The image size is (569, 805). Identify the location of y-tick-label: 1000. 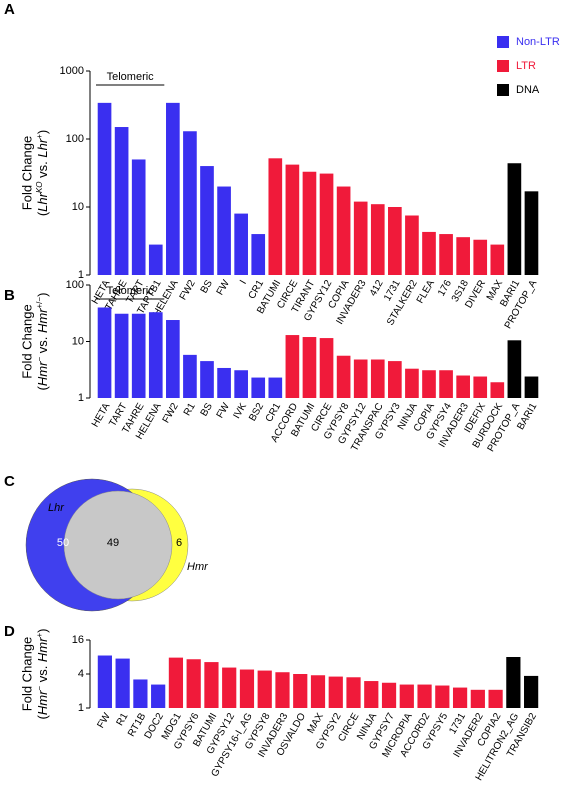
(72, 71).